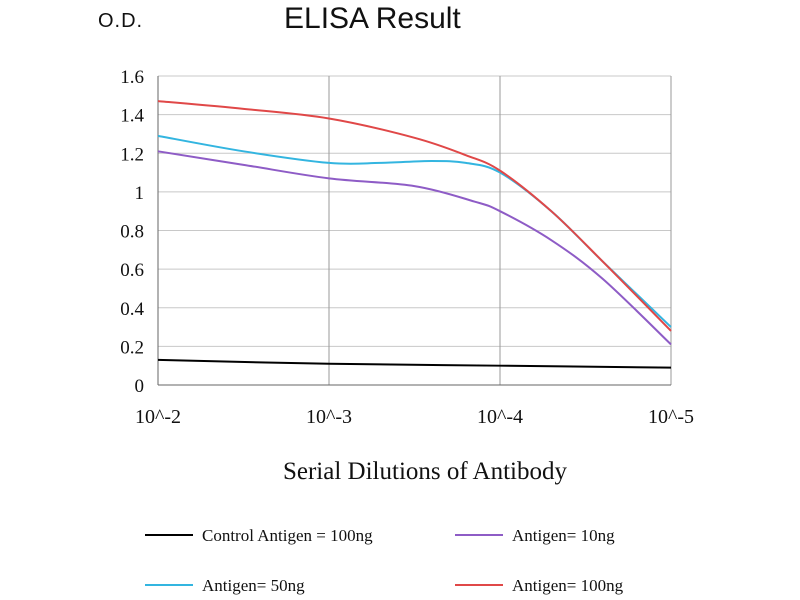  Describe the element at coordinates (140, 193) in the screenshot. I see `y-tick-label: 1` at that location.